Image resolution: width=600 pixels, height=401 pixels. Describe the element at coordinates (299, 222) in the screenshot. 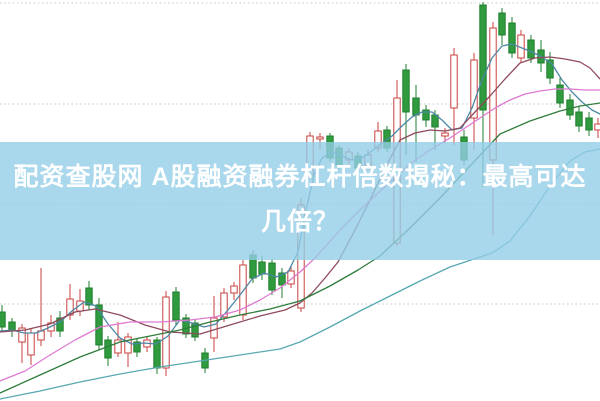

I see `headline-line-2: 几倍？` at that location.